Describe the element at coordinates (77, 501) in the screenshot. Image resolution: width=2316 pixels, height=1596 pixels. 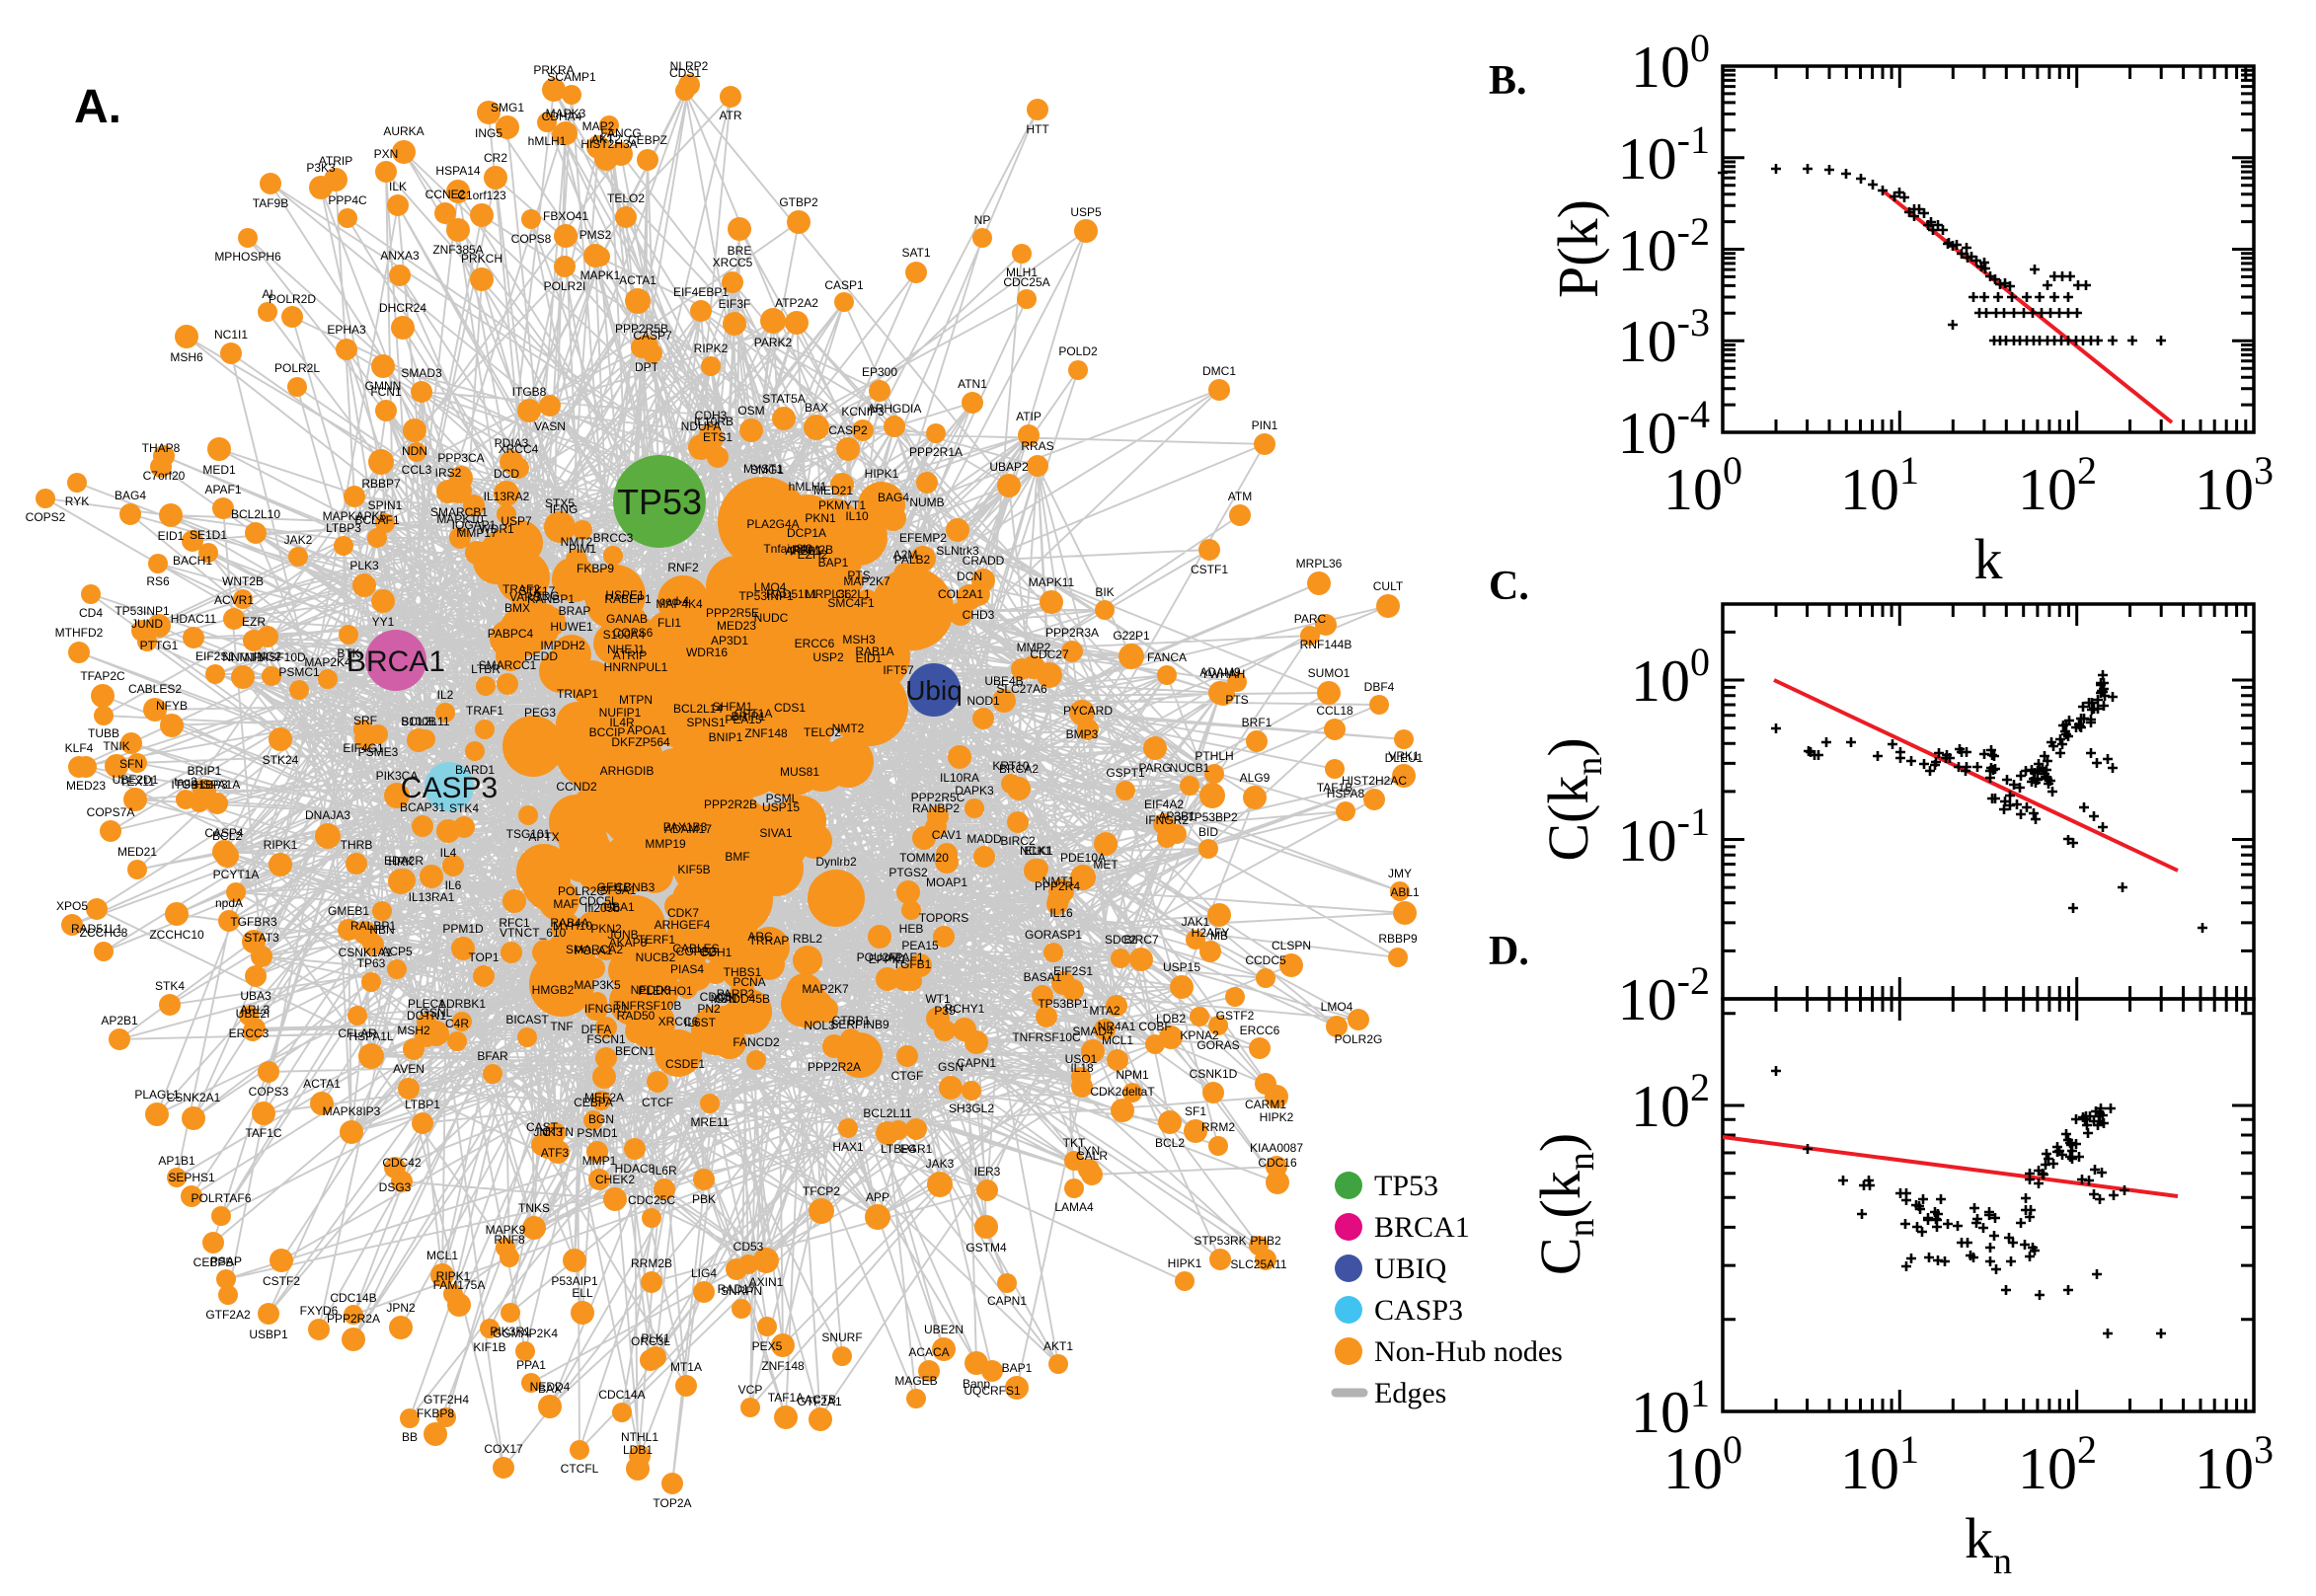
I see `svg-text: RYK` at that location.